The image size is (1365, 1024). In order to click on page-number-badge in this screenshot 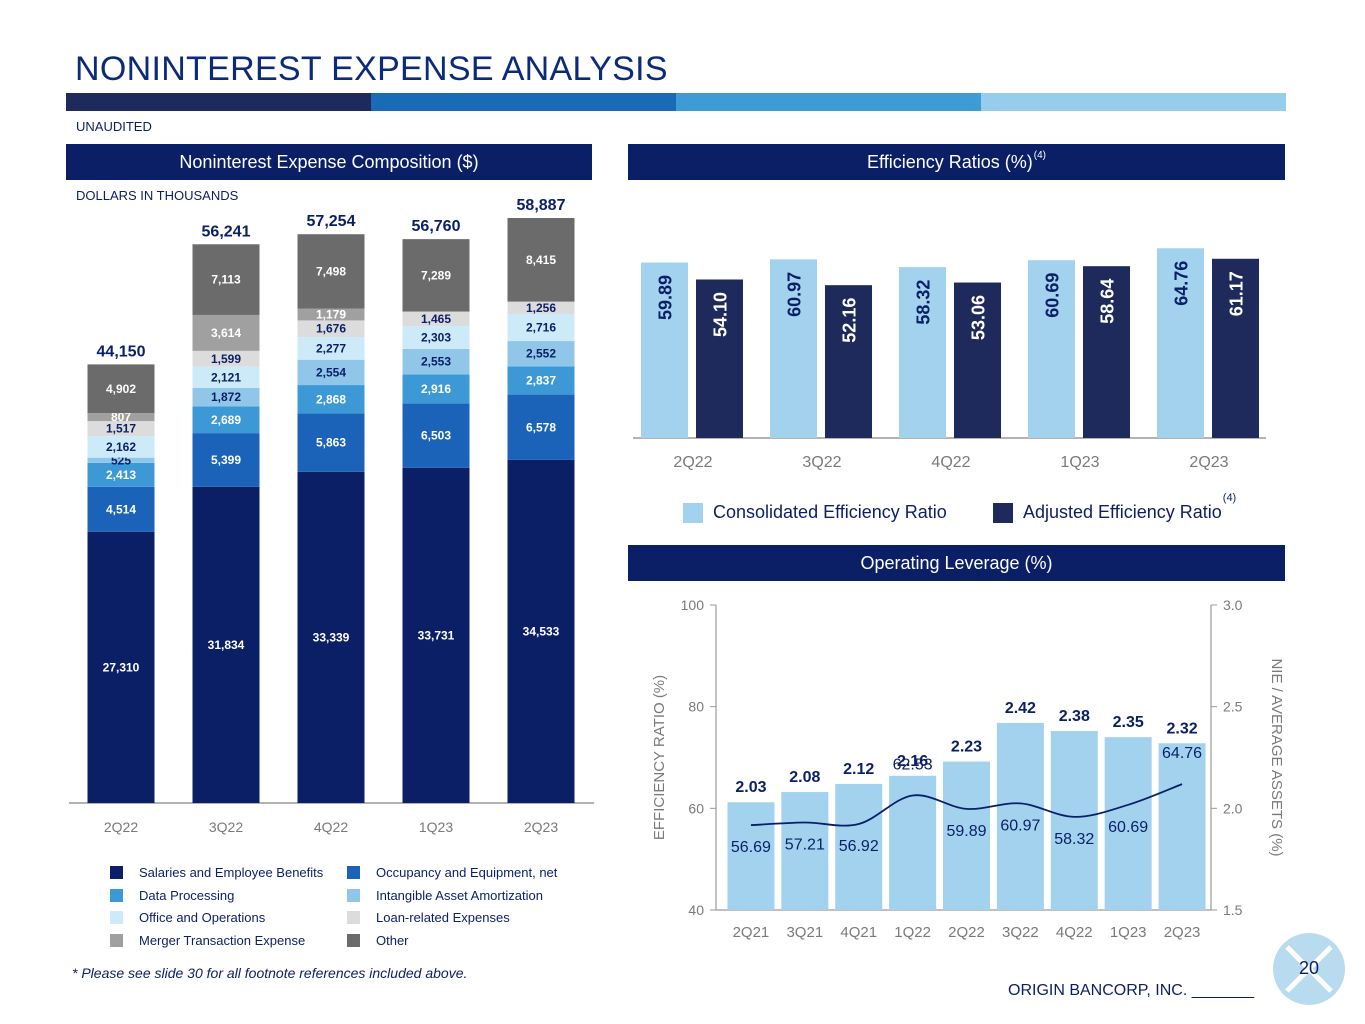, I will do `click(1309, 969)`.